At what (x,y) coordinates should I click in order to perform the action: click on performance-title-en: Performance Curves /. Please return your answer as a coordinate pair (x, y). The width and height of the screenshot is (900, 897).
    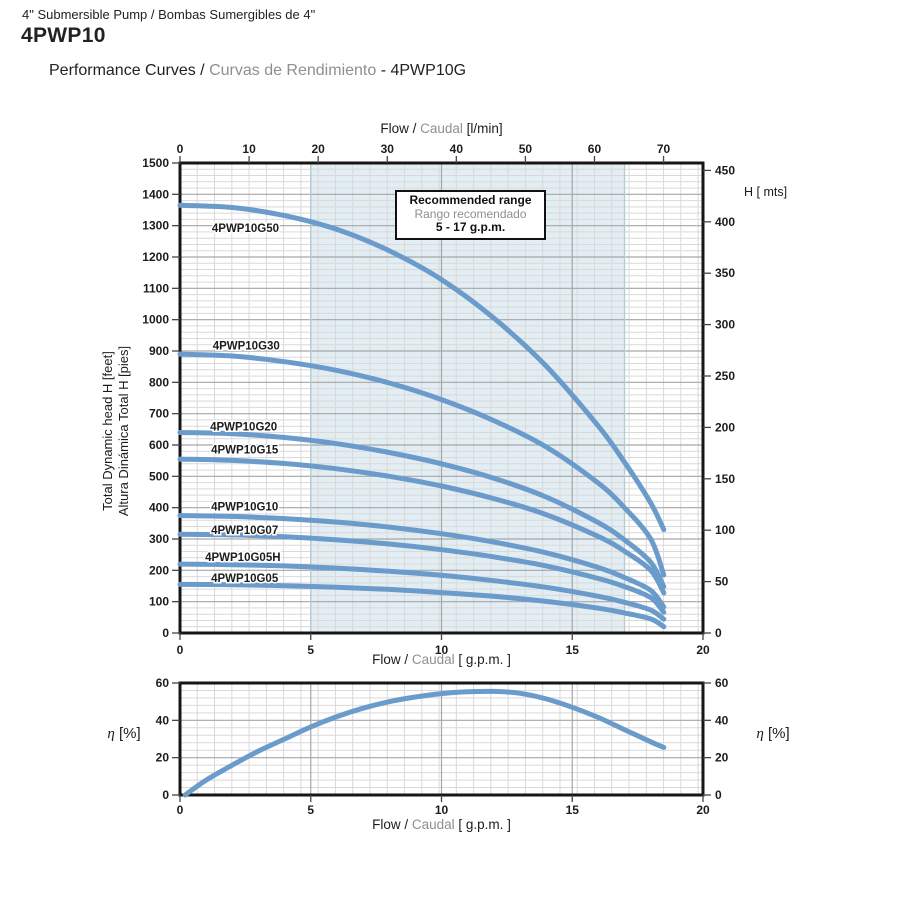
    Looking at the image, I should click on (129, 70).